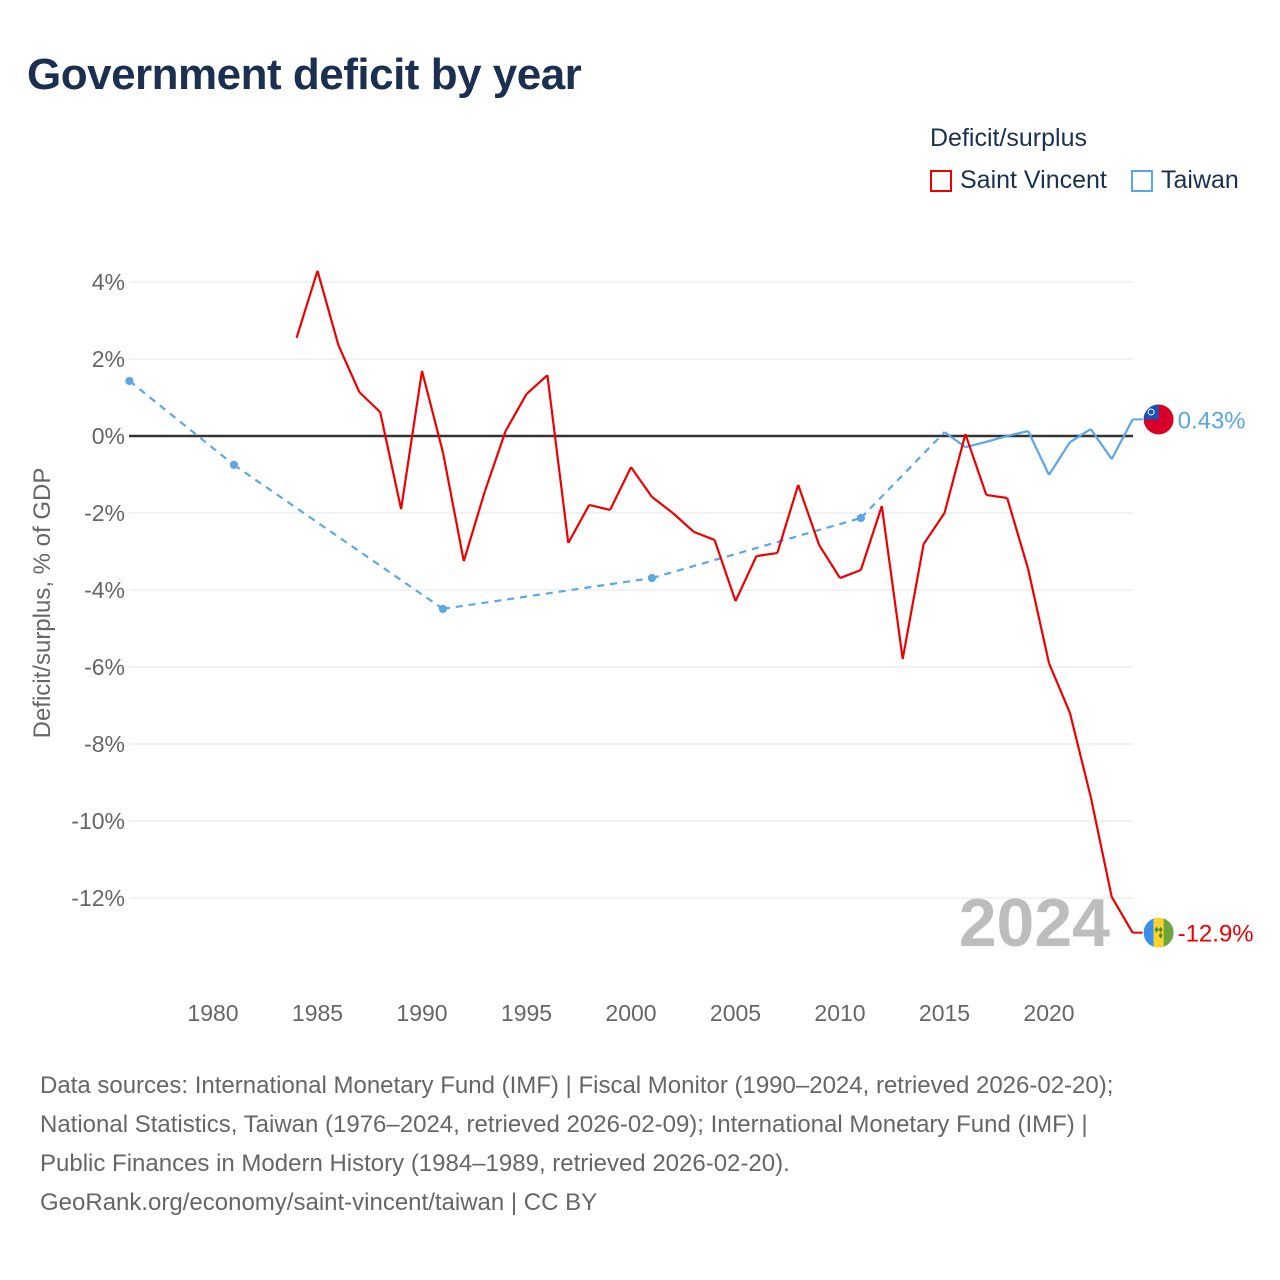  Describe the element at coordinates (317, 1013) in the screenshot. I see `x-tick-label: 1985` at that location.